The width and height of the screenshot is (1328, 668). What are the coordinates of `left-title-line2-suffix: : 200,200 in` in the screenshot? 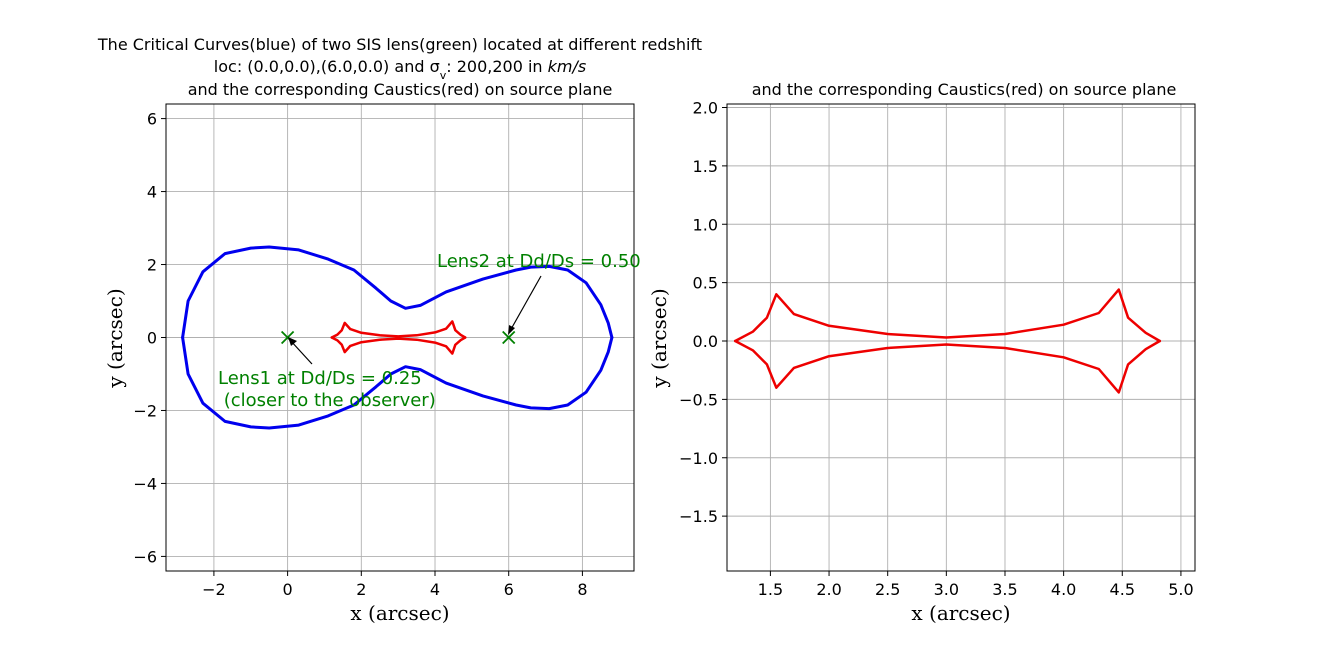 It's located at (496, 66).